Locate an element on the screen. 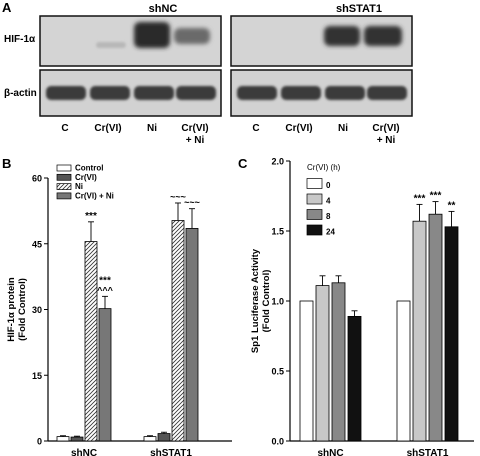  significance-mark: ** is located at coordinates (452, 205).